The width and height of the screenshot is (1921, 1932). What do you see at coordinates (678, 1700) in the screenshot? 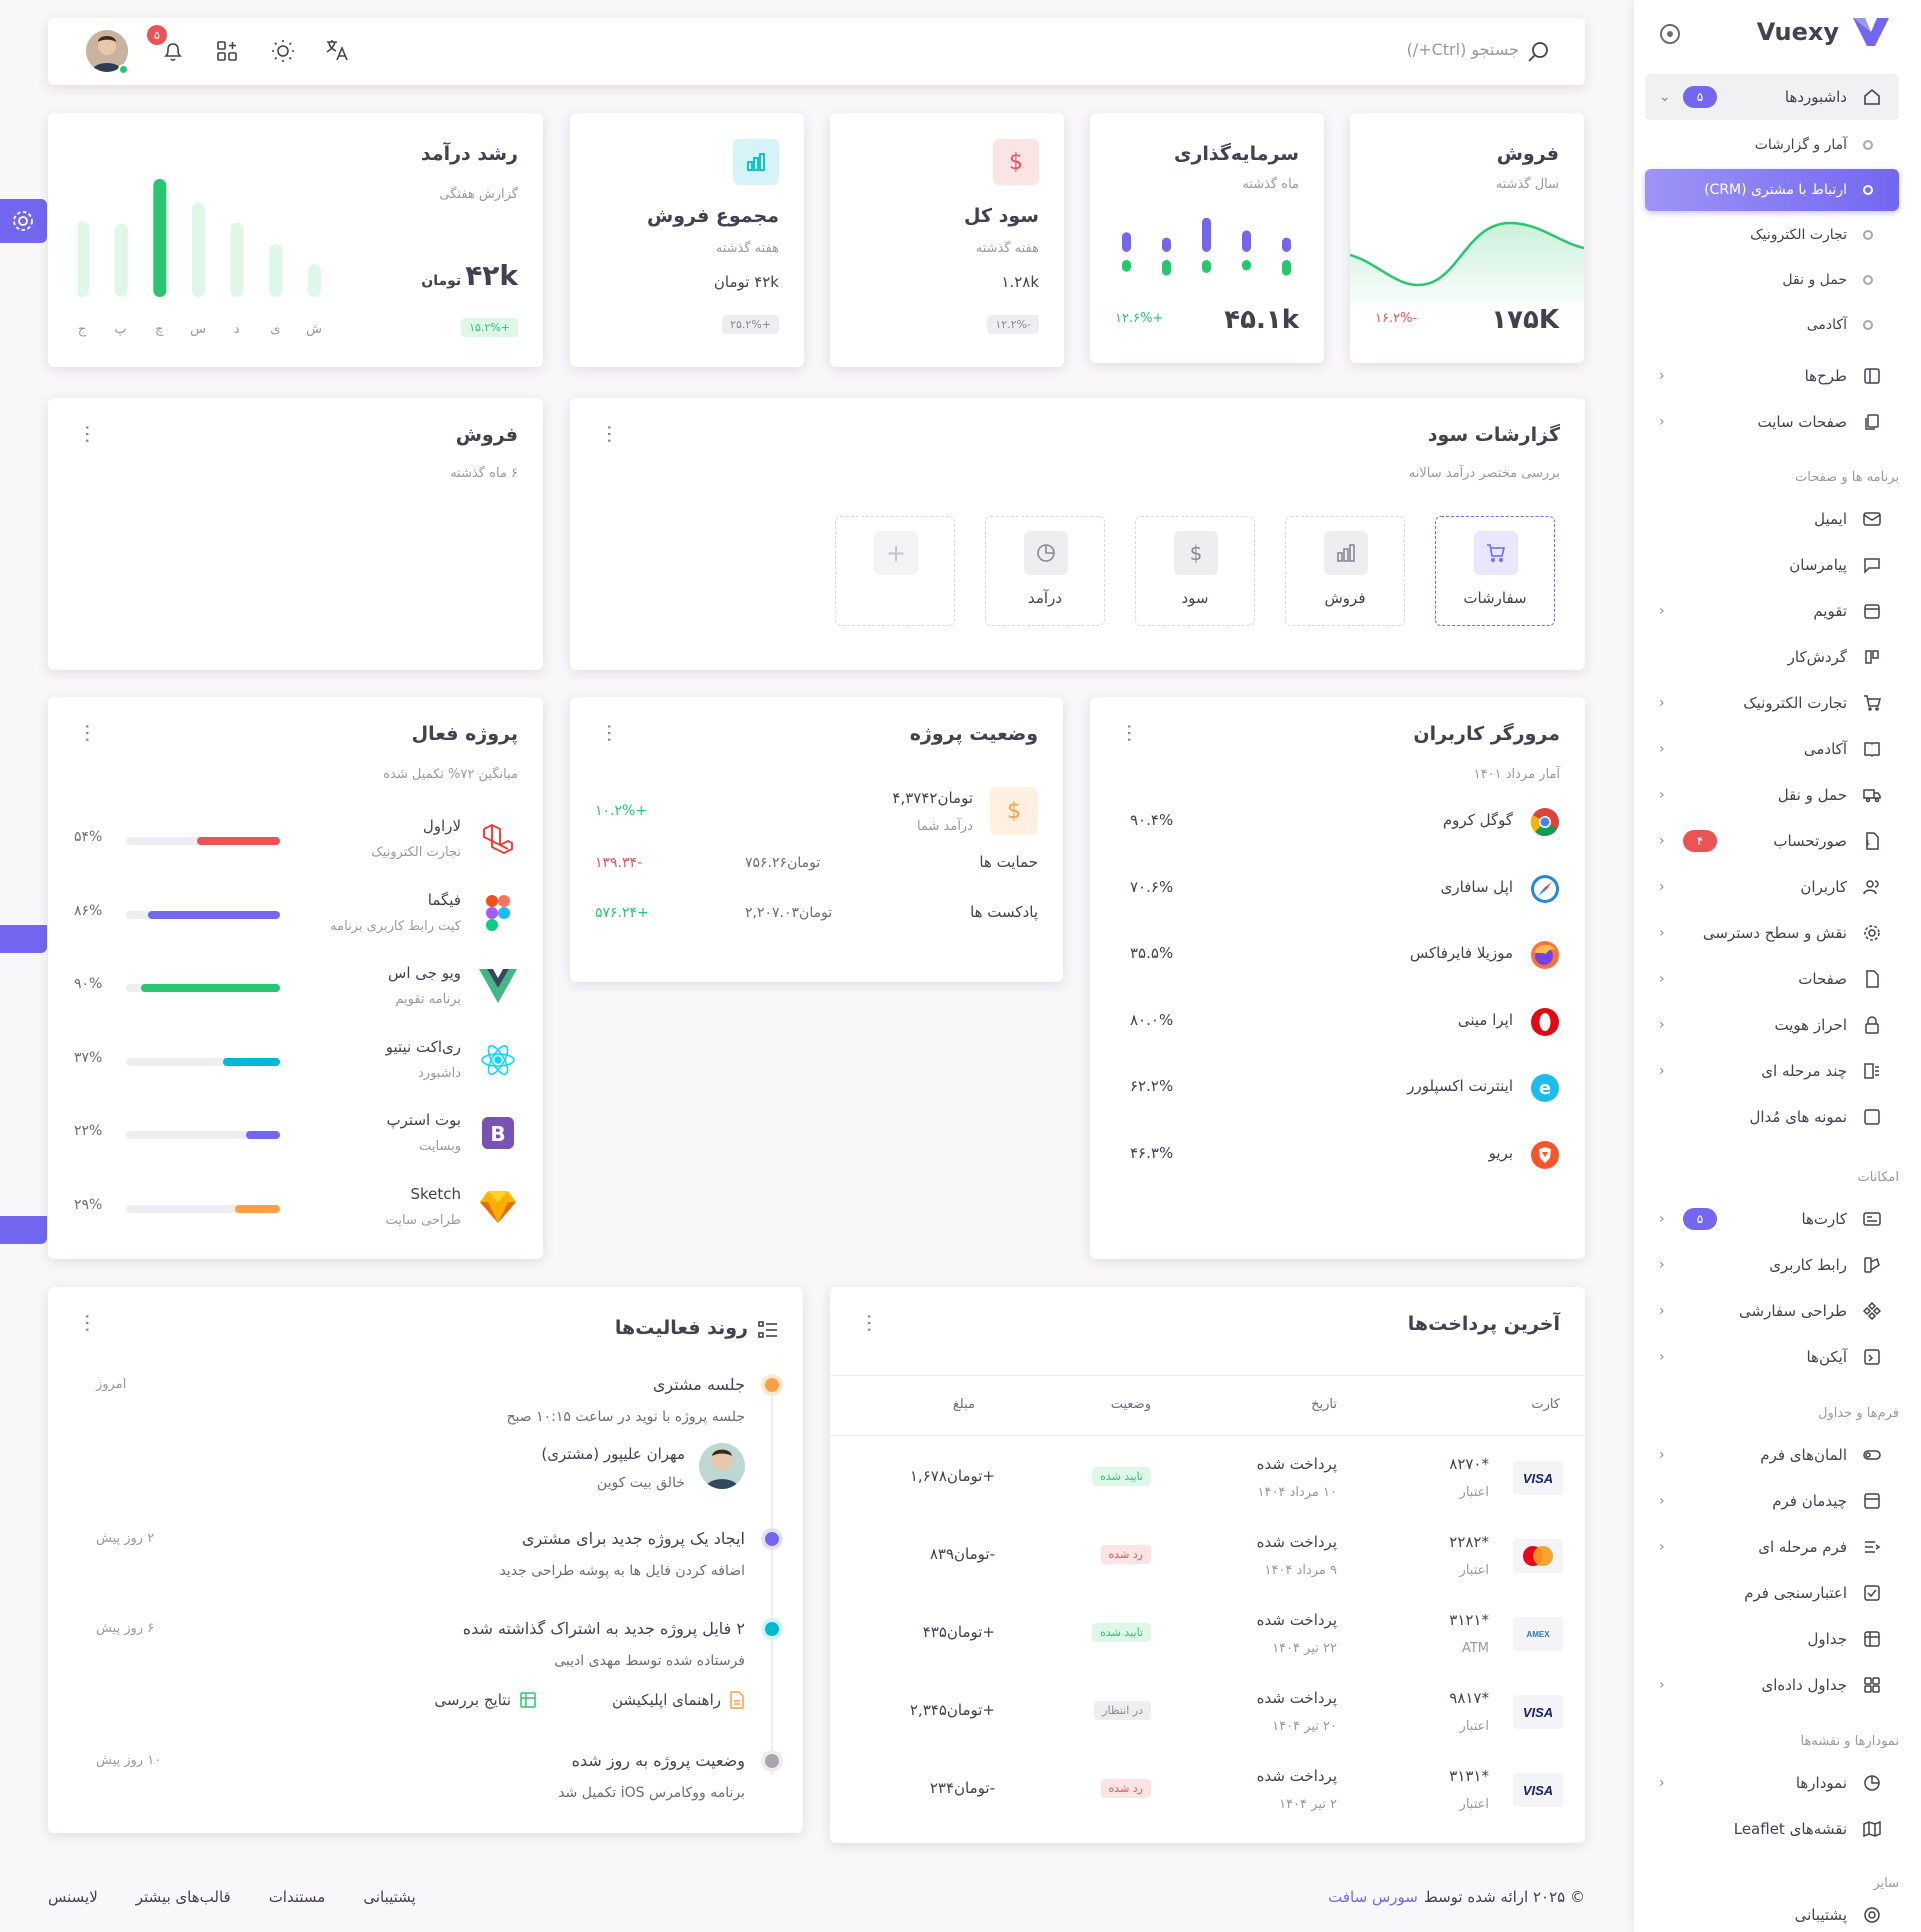
I see `attachment-pdf: راهنمای اپلیکیشن` at bounding box center [678, 1700].